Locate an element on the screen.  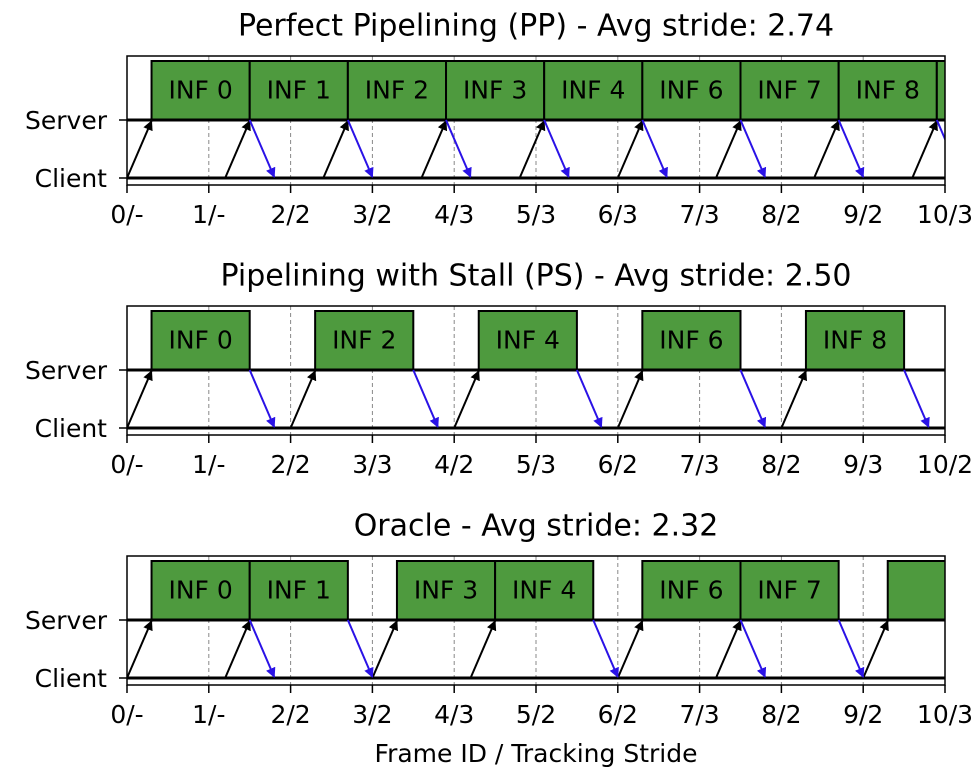
box-label: INF 3 is located at coordinates (446, 590).